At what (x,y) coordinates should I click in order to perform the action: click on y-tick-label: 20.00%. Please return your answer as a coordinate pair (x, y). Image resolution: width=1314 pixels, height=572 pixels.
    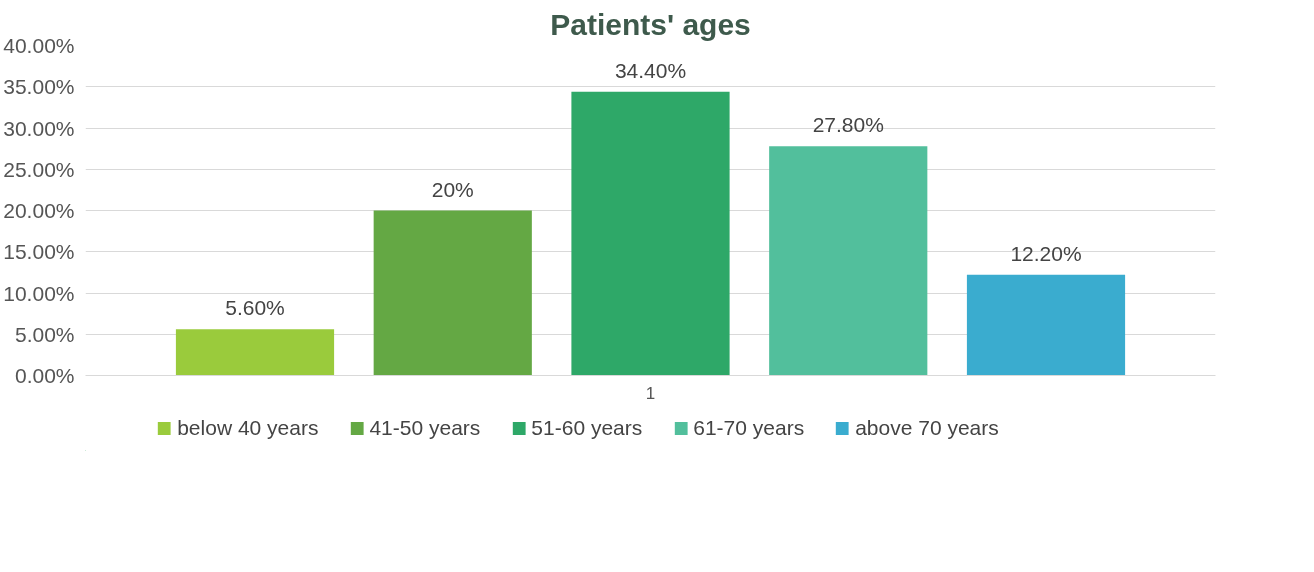
    Looking at the image, I should click on (39, 210).